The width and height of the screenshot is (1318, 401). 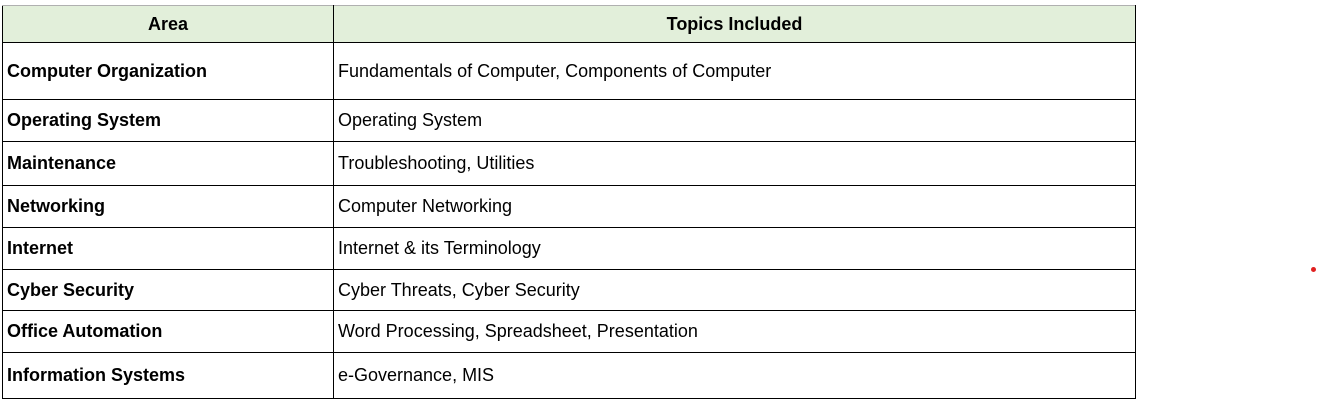 I want to click on area-cell: Office Automation, so click(x=168, y=331).